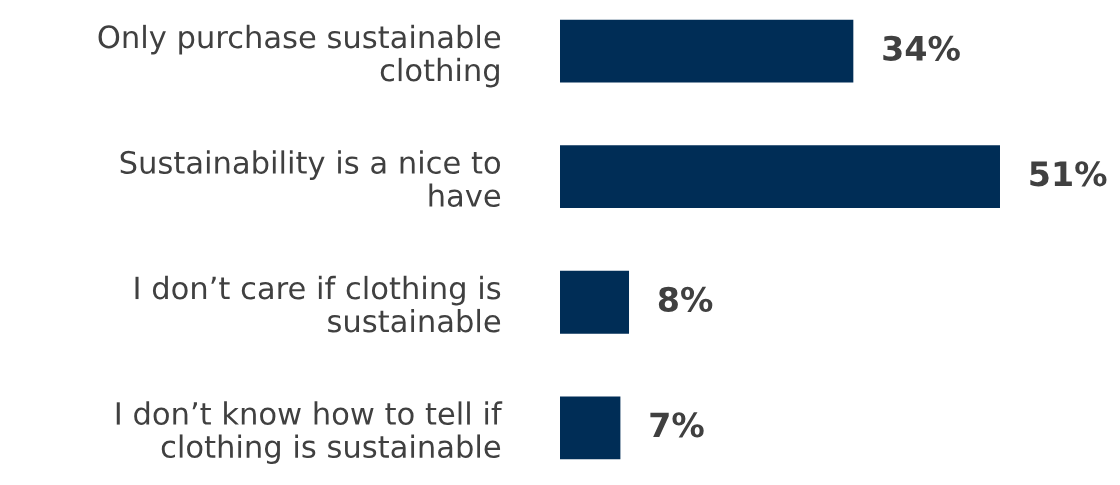 Image resolution: width=1120 pixels, height=485 pixels. Describe the element at coordinates (1068, 174) in the screenshot. I see `data-label: 51%` at that location.